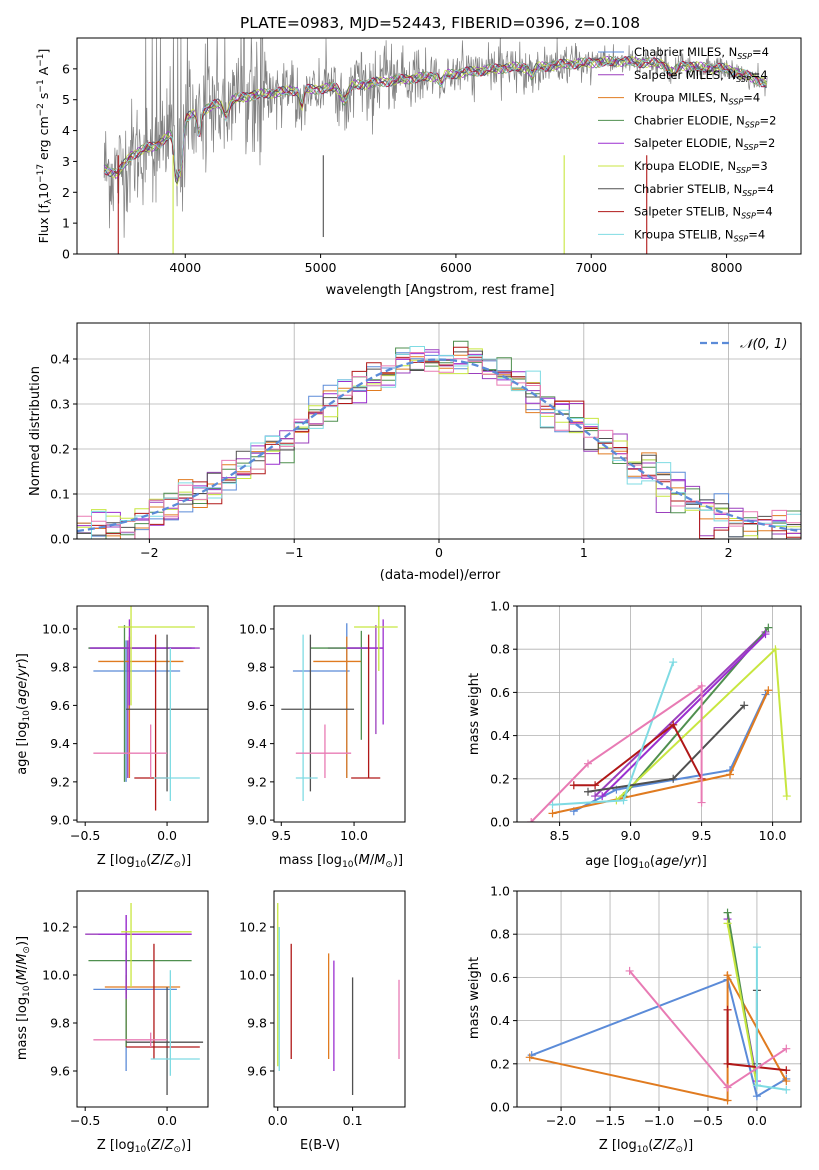 Image resolution: width=819 pixels, height=1170 pixels. Describe the element at coordinates (591, 267) in the screenshot. I see `x-tick-label: 7000` at that location.